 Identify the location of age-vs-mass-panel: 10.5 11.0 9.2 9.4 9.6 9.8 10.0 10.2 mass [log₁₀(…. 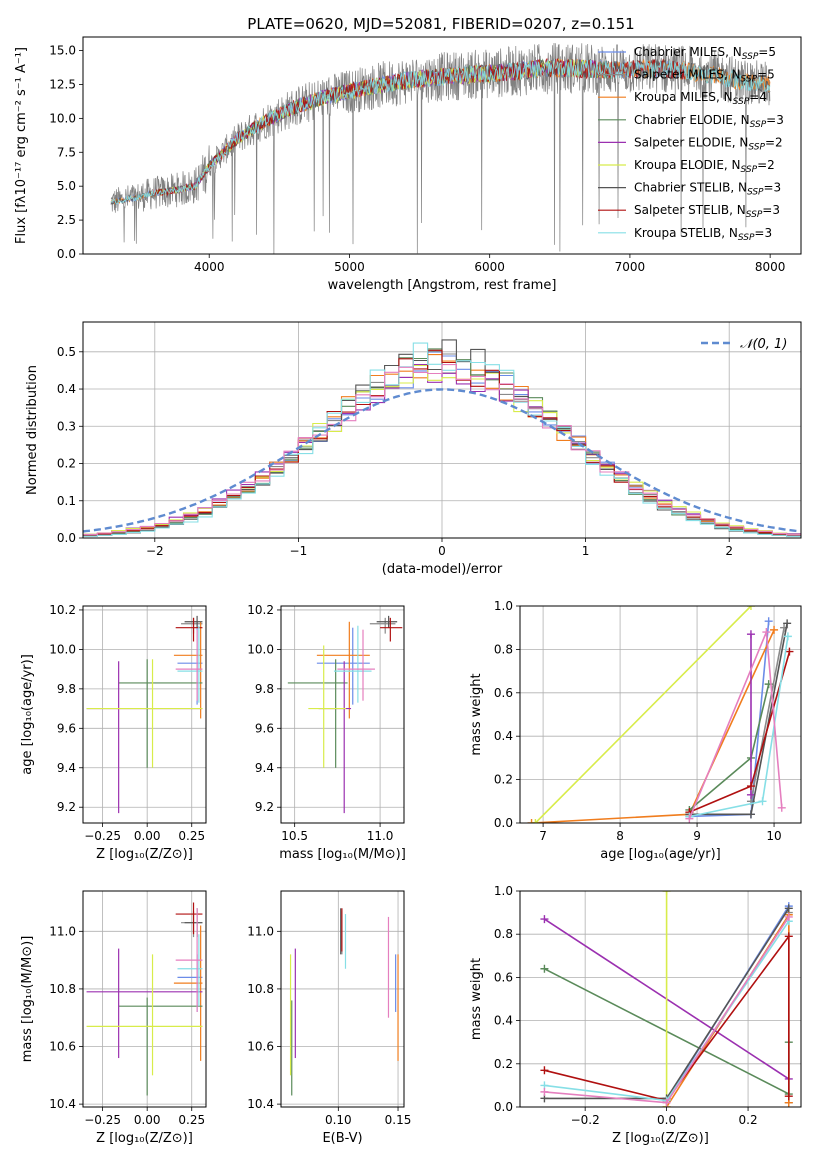
(326, 732).